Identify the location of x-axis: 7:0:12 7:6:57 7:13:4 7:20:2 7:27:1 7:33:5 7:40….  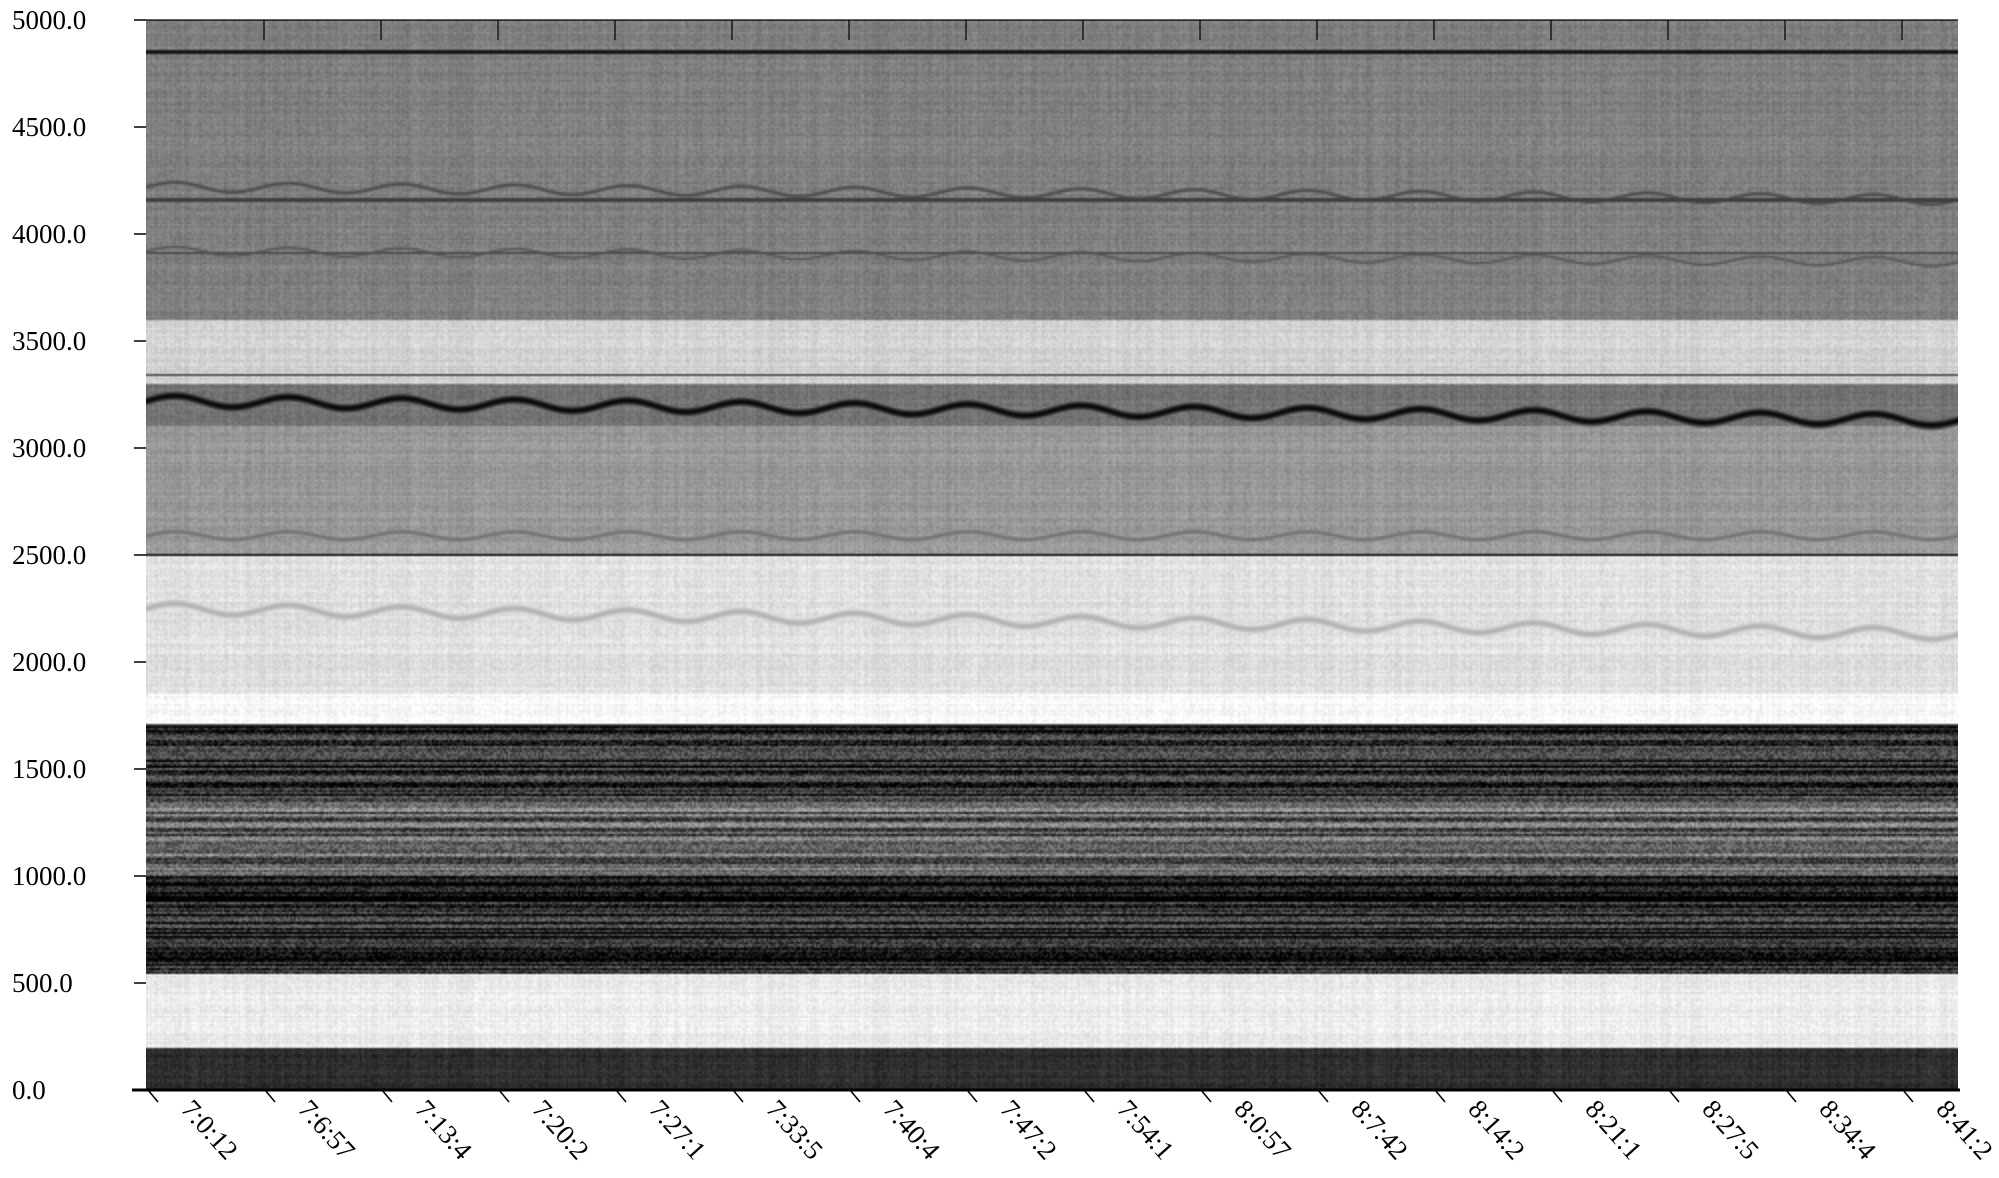
(1073, 1127).